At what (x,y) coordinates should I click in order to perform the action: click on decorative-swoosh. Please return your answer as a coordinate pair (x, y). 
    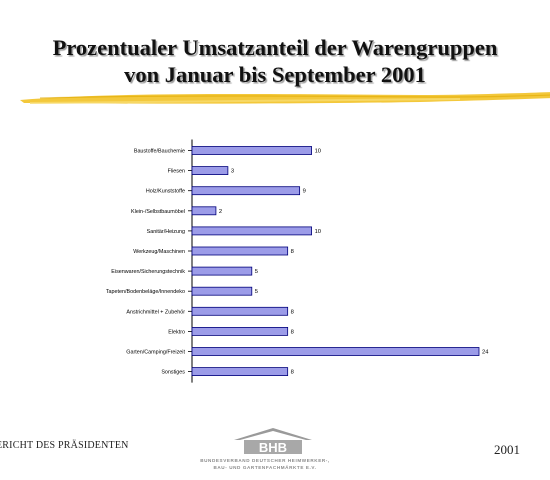
    Looking at the image, I should click on (285, 98).